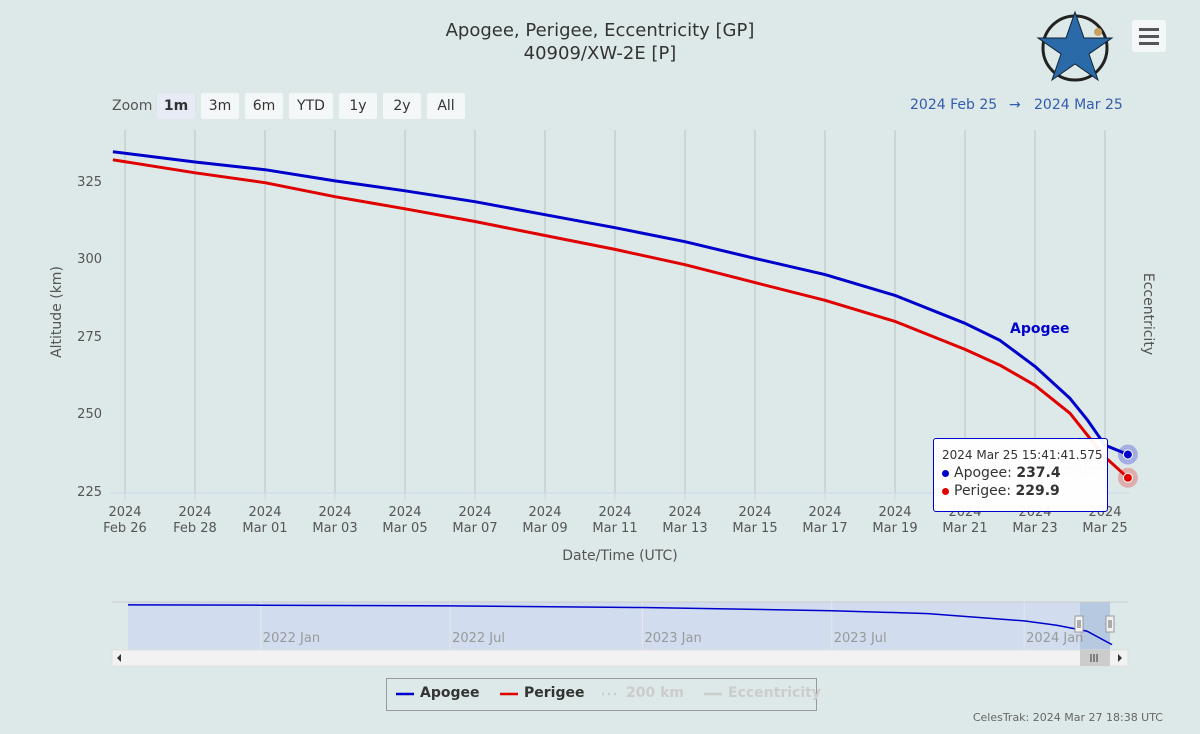  I want to click on zoom-label: Zoom, so click(132, 106).